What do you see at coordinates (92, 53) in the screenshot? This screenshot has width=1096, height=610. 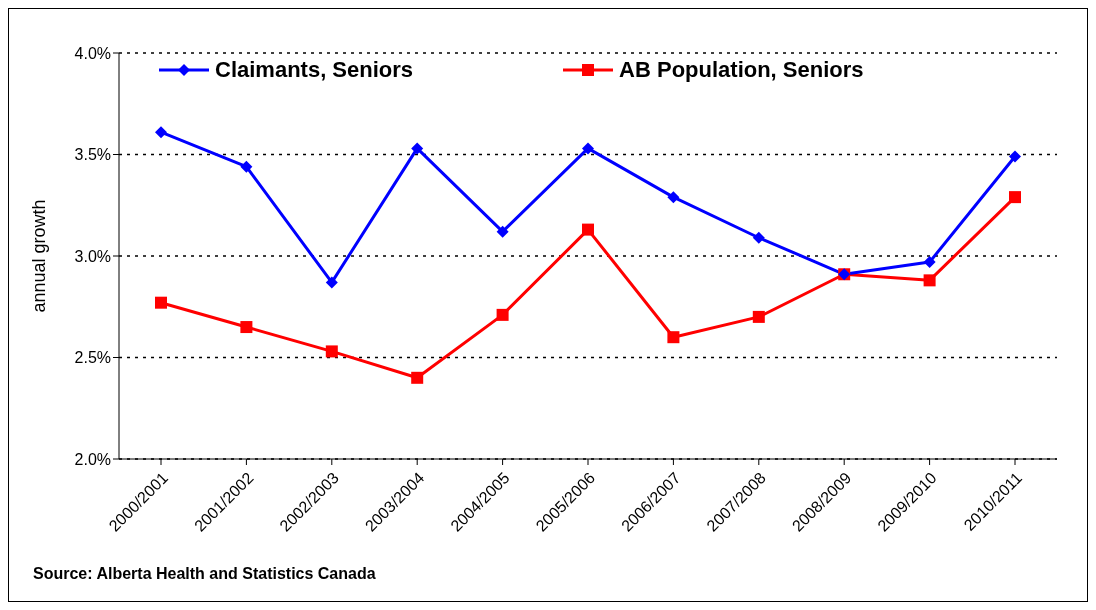 I see `y-tick-label: 4.0%` at bounding box center [92, 53].